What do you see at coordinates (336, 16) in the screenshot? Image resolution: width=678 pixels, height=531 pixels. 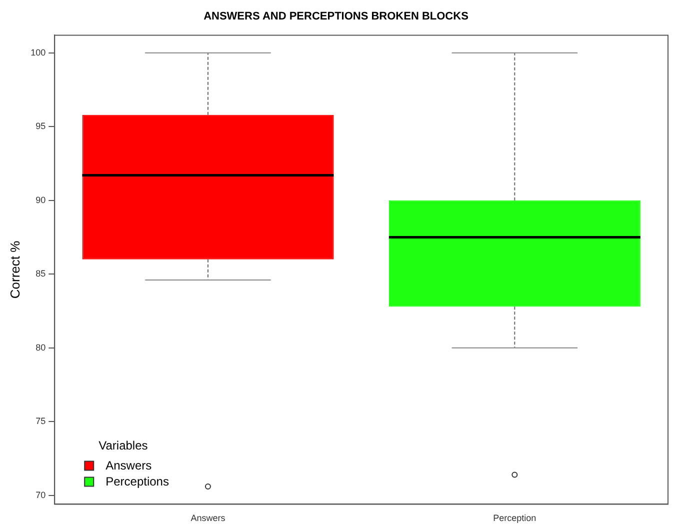 I see `chart-title: ANSWERS AND PERCEPTIONS BROKEN BLOCKS` at bounding box center [336, 16].